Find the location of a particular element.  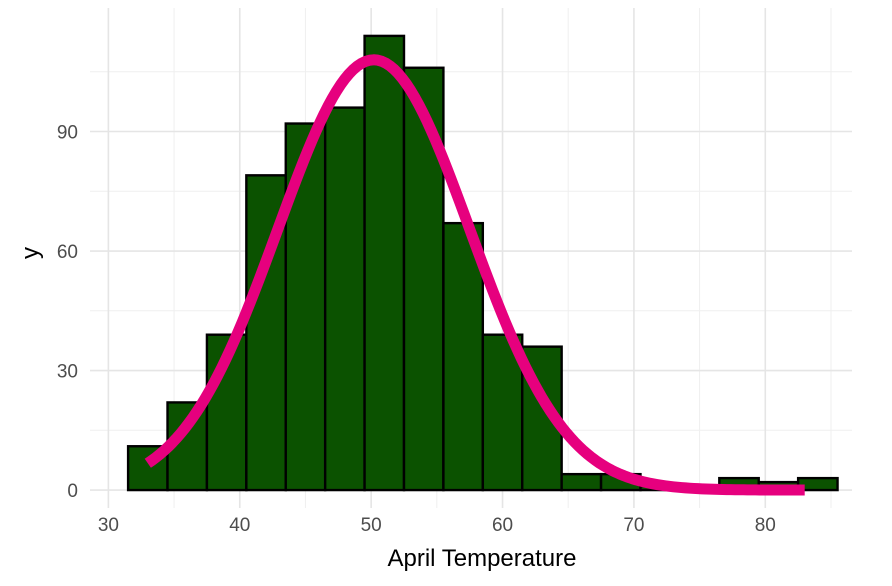

x-tick-label: 40 is located at coordinates (239, 525).